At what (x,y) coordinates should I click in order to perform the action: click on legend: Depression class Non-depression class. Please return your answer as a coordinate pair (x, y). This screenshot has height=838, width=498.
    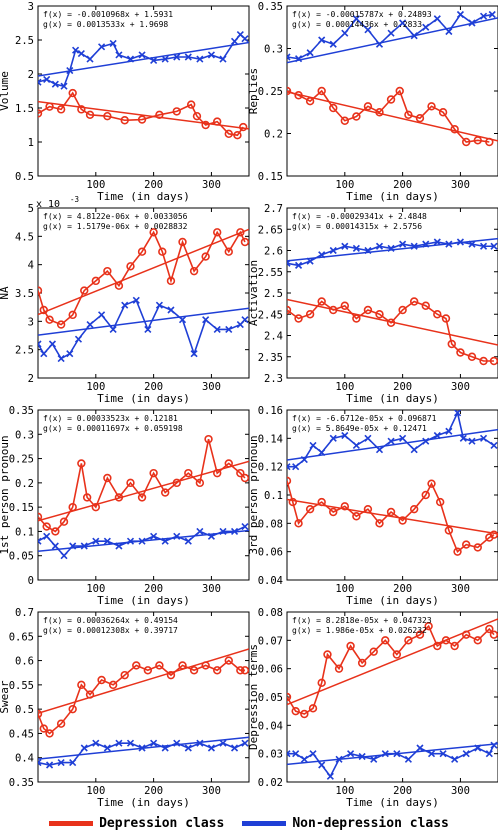
    Looking at the image, I should click on (249, 823).